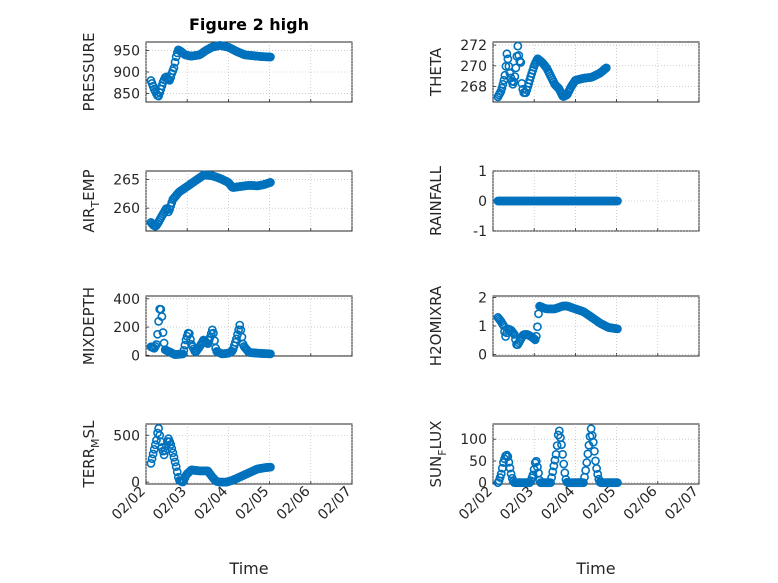 This screenshot has height=583, width=778. Describe the element at coordinates (563, 70) in the screenshot. I see `subplot-theta: 268 270 272 THETA` at that location.